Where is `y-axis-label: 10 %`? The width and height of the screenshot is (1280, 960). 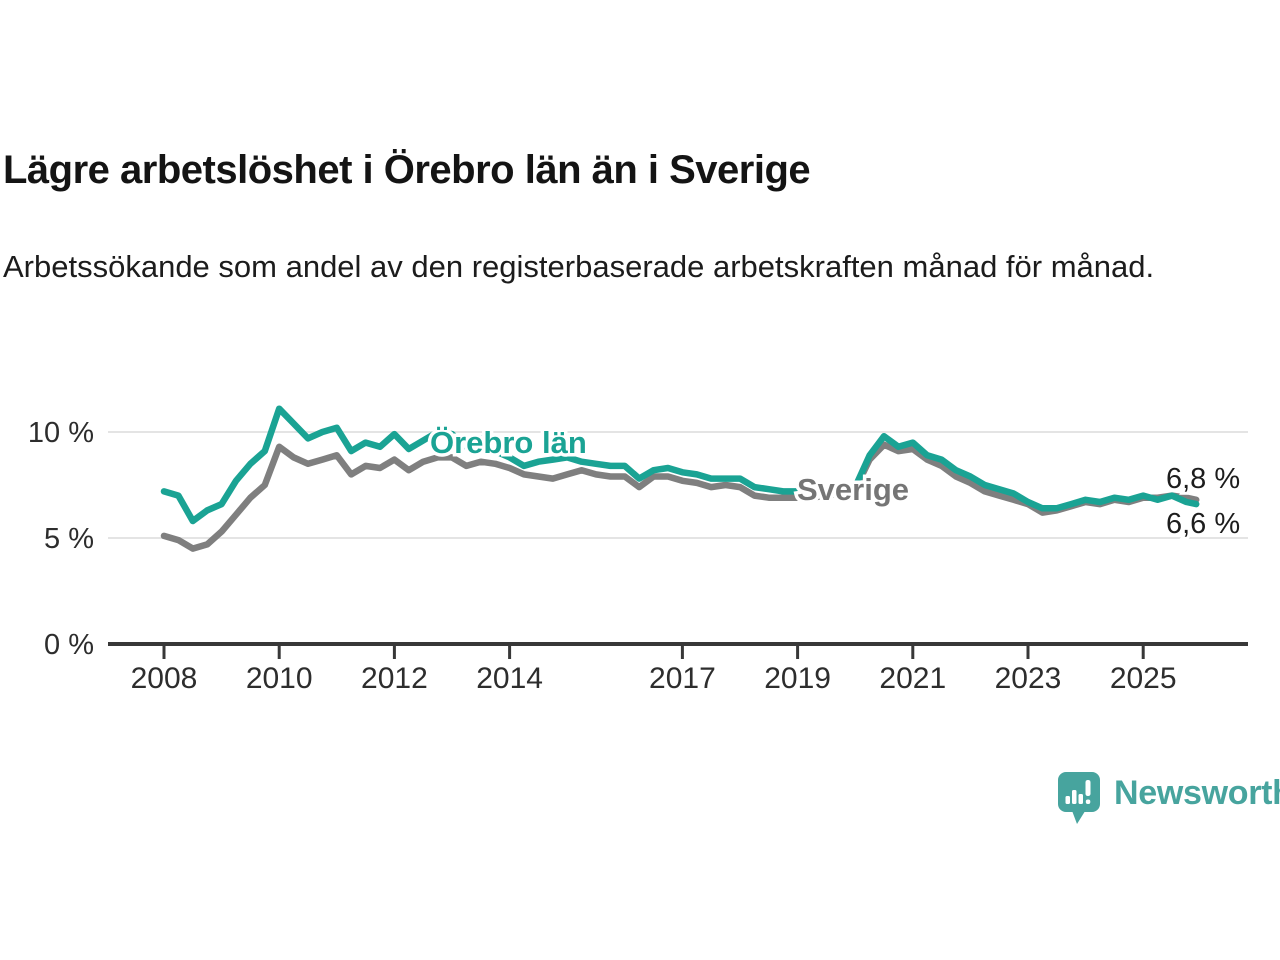 y-axis-label: 10 % is located at coordinates (61, 433).